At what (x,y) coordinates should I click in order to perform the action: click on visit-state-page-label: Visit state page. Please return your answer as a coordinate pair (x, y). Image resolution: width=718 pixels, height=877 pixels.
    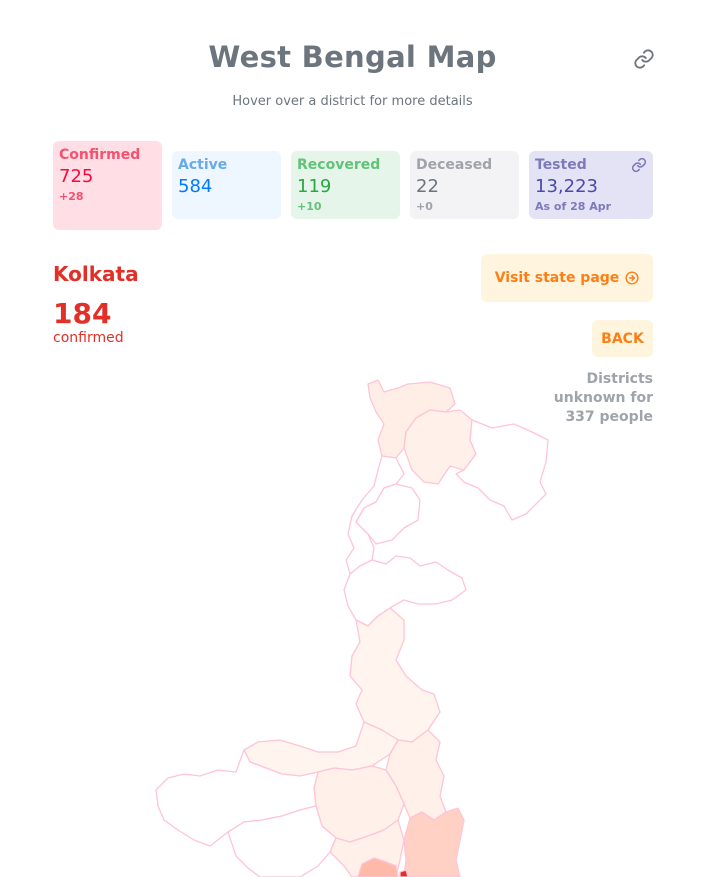
    Looking at the image, I should click on (557, 278).